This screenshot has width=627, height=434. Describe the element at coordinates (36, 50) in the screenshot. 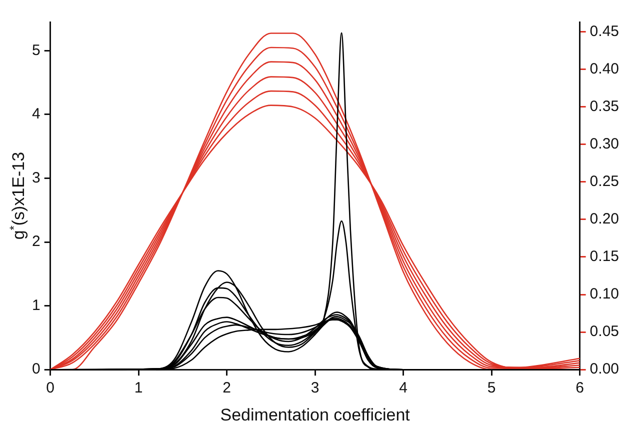

I see `y-tick-label: 5` at that location.